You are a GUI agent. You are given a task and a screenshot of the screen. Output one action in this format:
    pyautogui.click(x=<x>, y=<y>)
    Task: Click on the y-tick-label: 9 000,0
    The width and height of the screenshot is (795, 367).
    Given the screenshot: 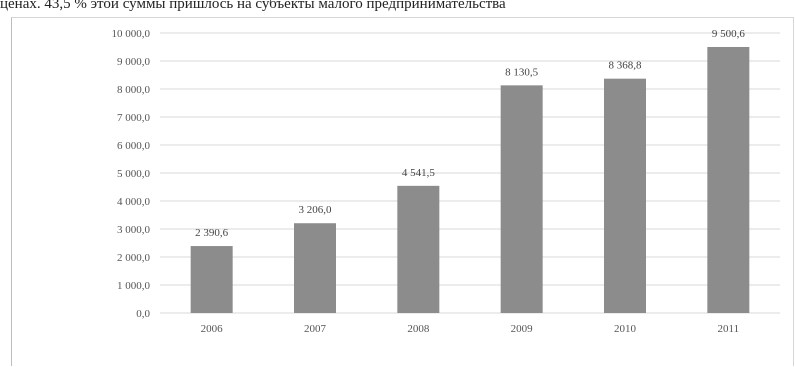 What is the action you would take?
    pyautogui.click(x=134, y=62)
    